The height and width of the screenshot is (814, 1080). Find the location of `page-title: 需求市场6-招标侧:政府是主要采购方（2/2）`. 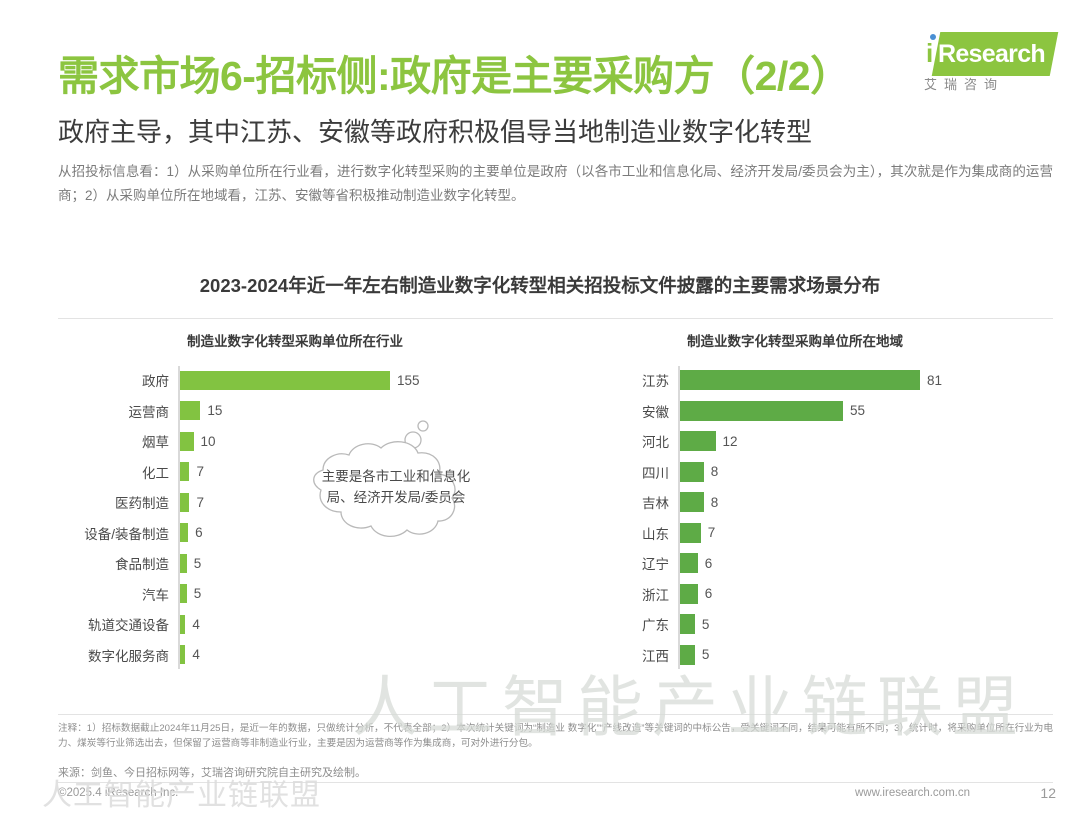

page-title: 需求市场6-招标侧:政府是主要采购方（2/2） is located at coordinates (454, 76).